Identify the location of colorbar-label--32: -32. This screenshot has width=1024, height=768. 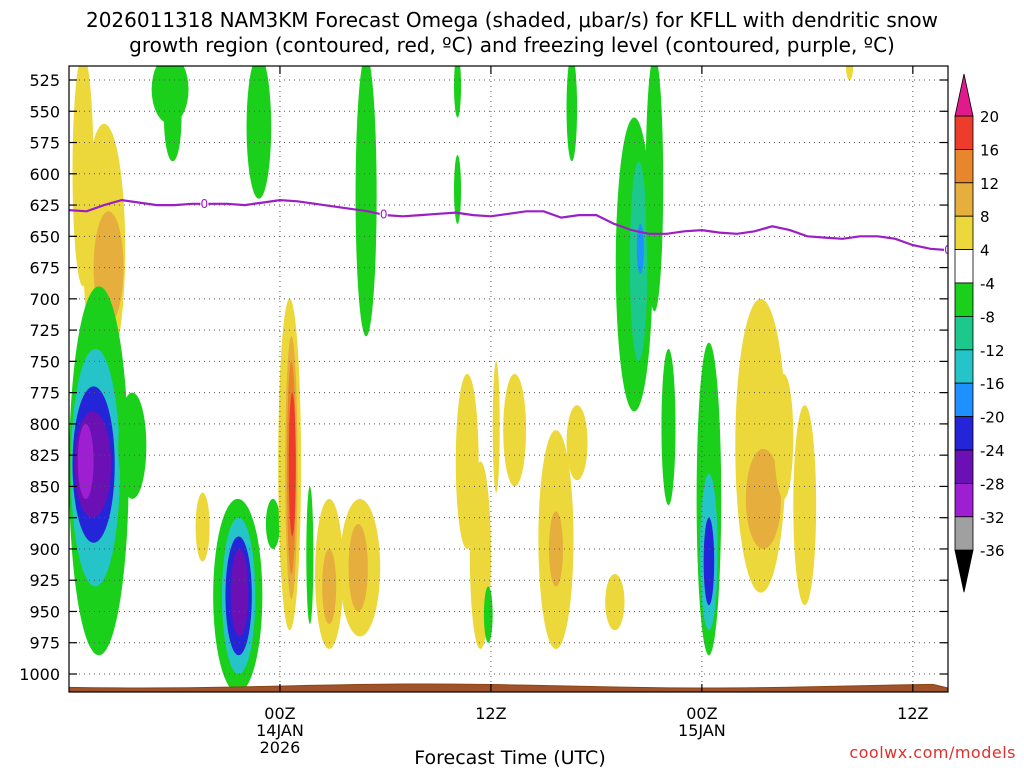
(992, 518).